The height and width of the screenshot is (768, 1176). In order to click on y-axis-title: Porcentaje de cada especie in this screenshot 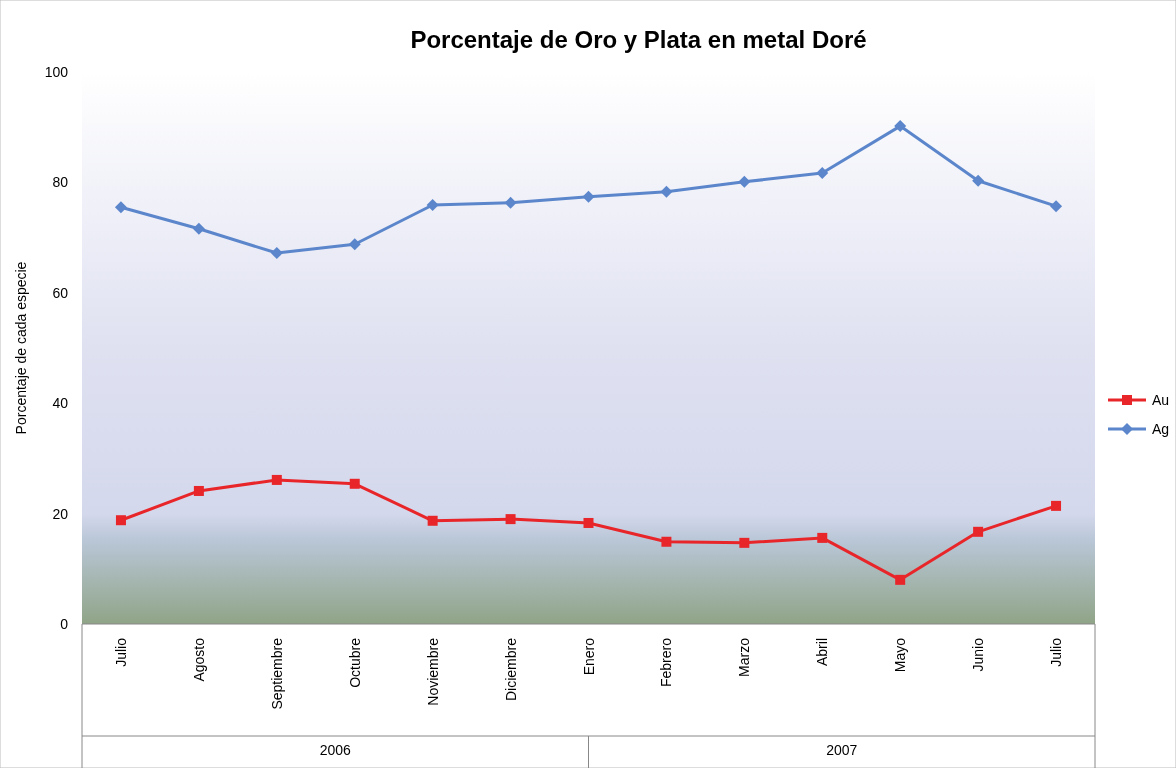, I will do `click(21, 348)`.